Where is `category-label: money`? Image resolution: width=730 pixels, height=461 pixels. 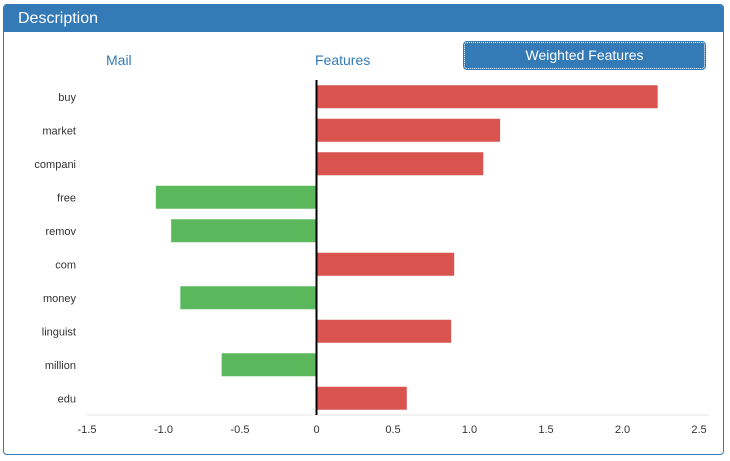
category-label: money is located at coordinates (60, 299).